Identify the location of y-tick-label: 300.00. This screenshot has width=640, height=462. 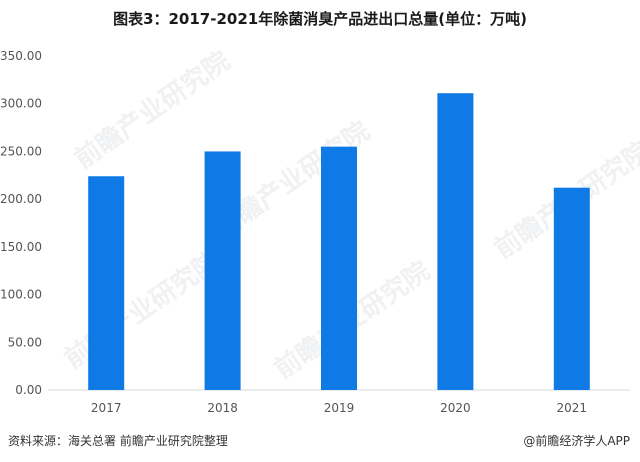
(21, 104).